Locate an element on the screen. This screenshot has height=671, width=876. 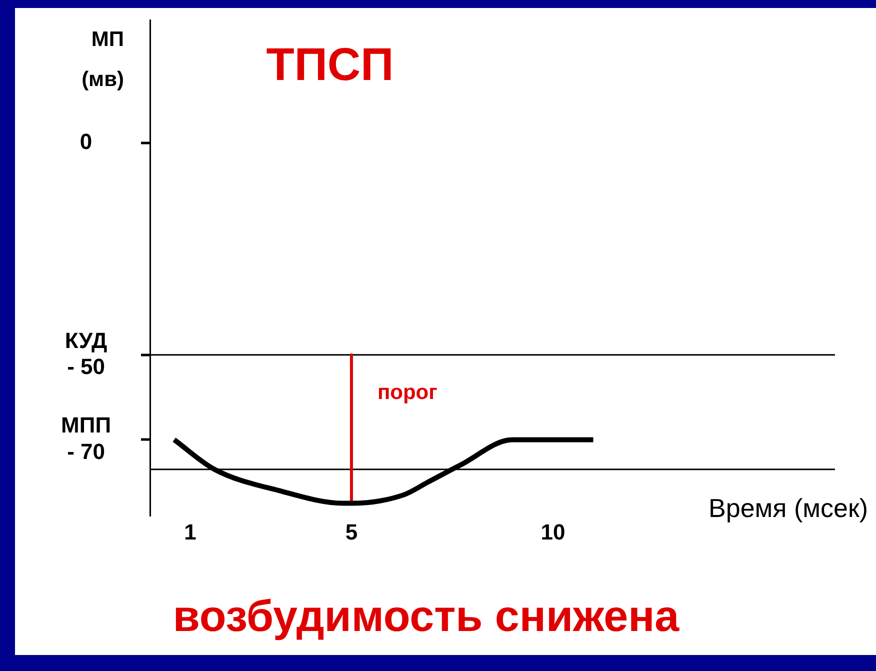
x-tick-label: 5 is located at coordinates (351, 531).